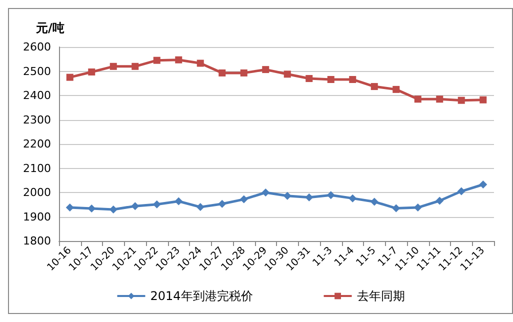  What do you see at coordinates (380, 296) in the screenshot?
I see `legend-label: 去年同期` at bounding box center [380, 296].